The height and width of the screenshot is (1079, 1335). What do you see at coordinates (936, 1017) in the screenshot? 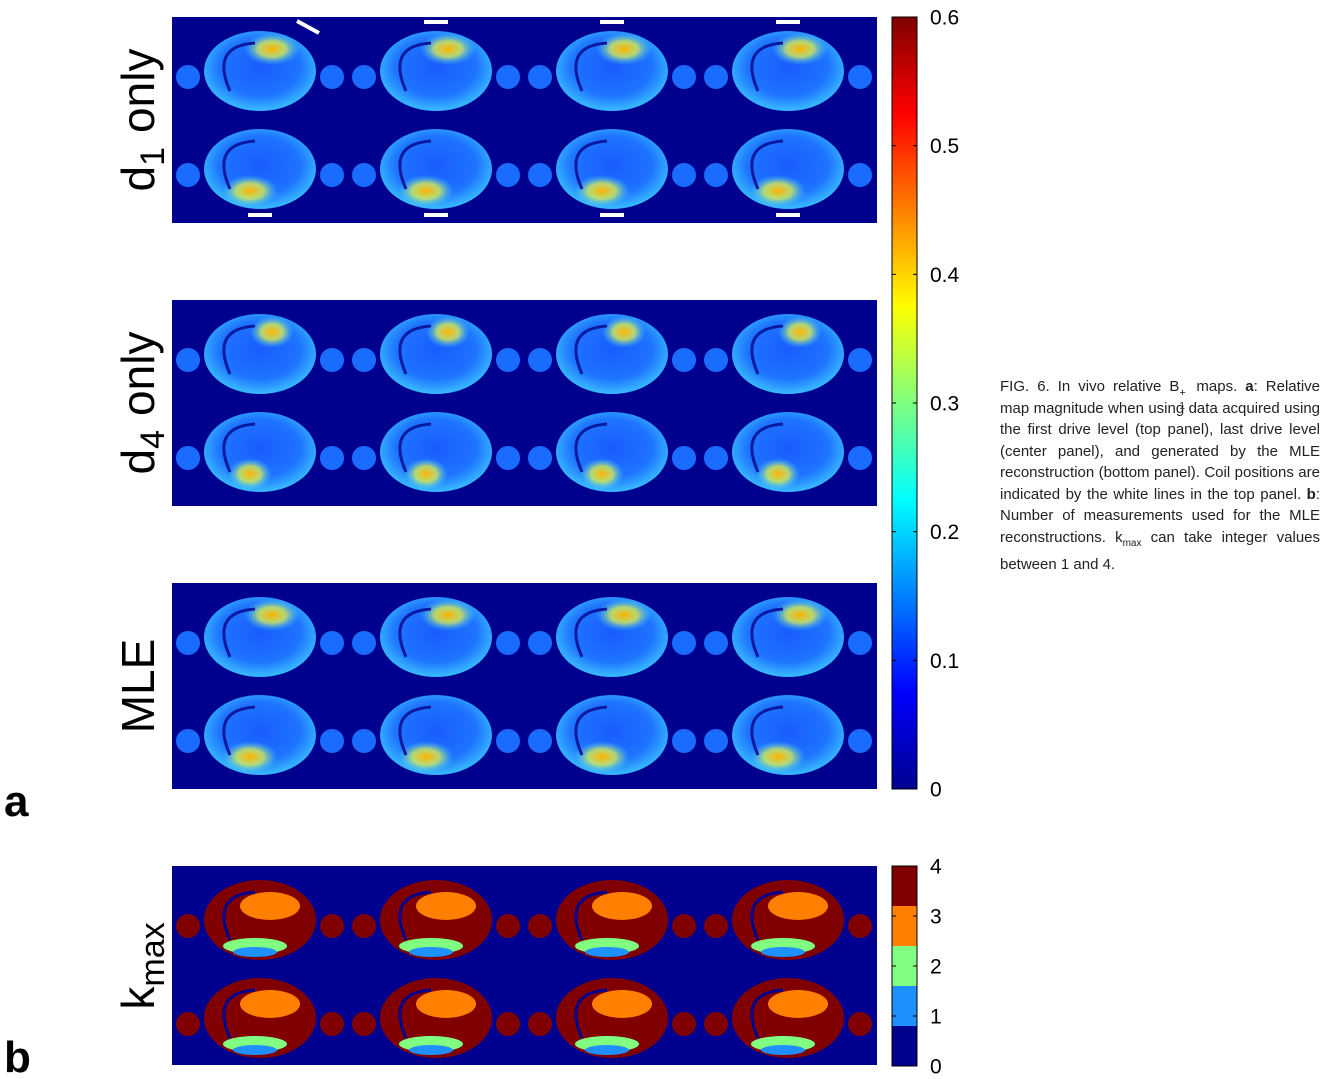
I see `colorbar-tick-label: 1` at bounding box center [936, 1017].